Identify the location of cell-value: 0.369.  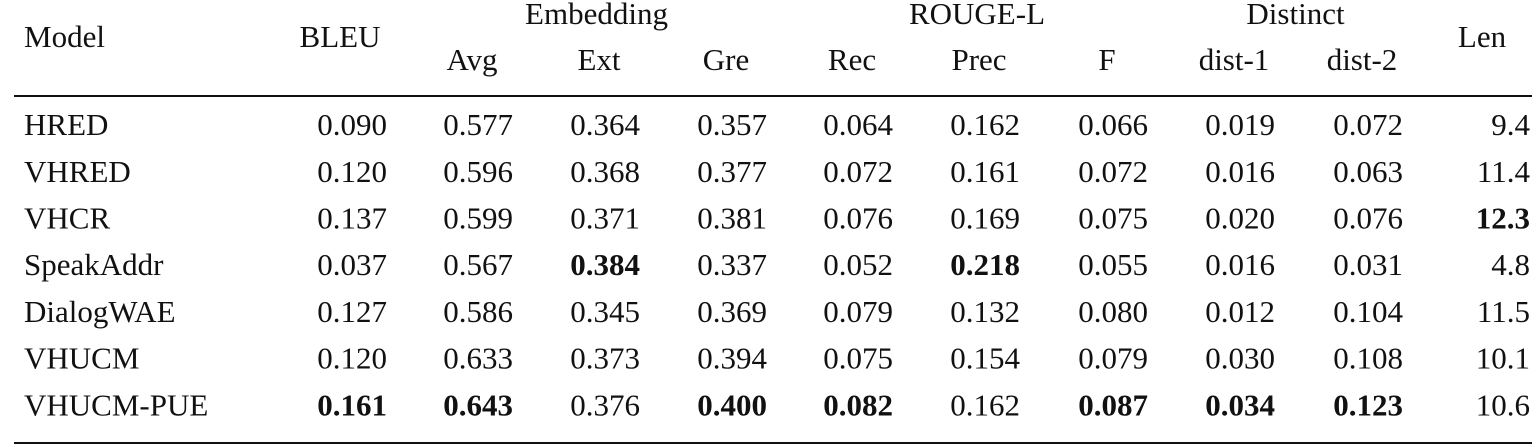
(732, 311).